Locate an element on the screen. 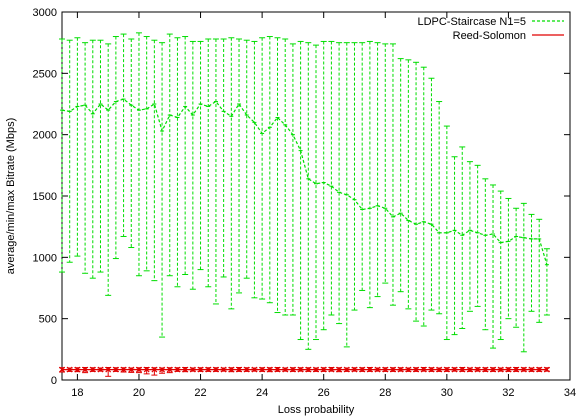 Image resolution: width=584 pixels, height=420 pixels. legend-label: Reed-Solomon is located at coordinates (489, 36).